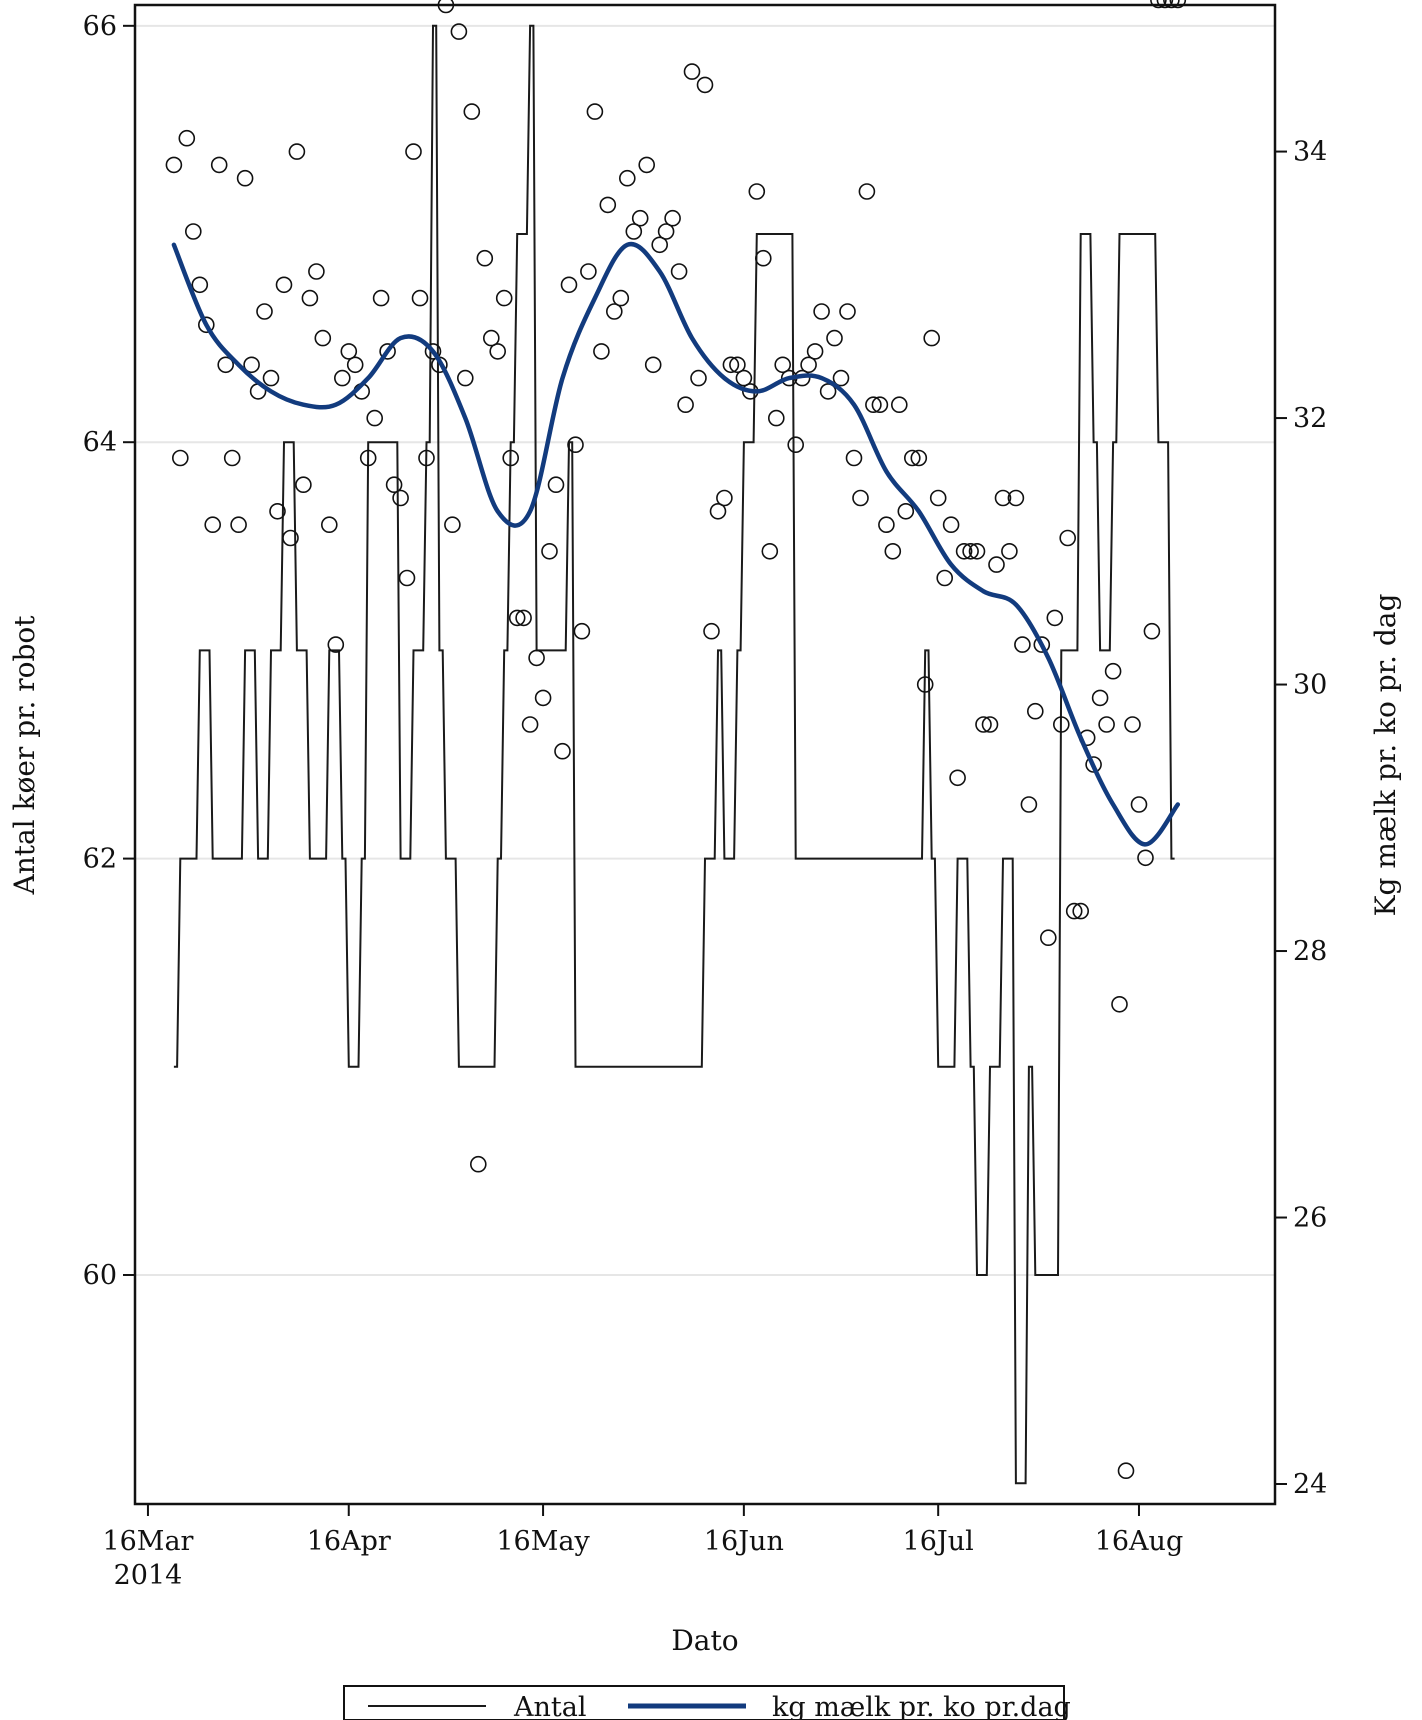  What do you see at coordinates (744, 1541) in the screenshot?
I see `x-tick-label: 16Jun` at bounding box center [744, 1541].